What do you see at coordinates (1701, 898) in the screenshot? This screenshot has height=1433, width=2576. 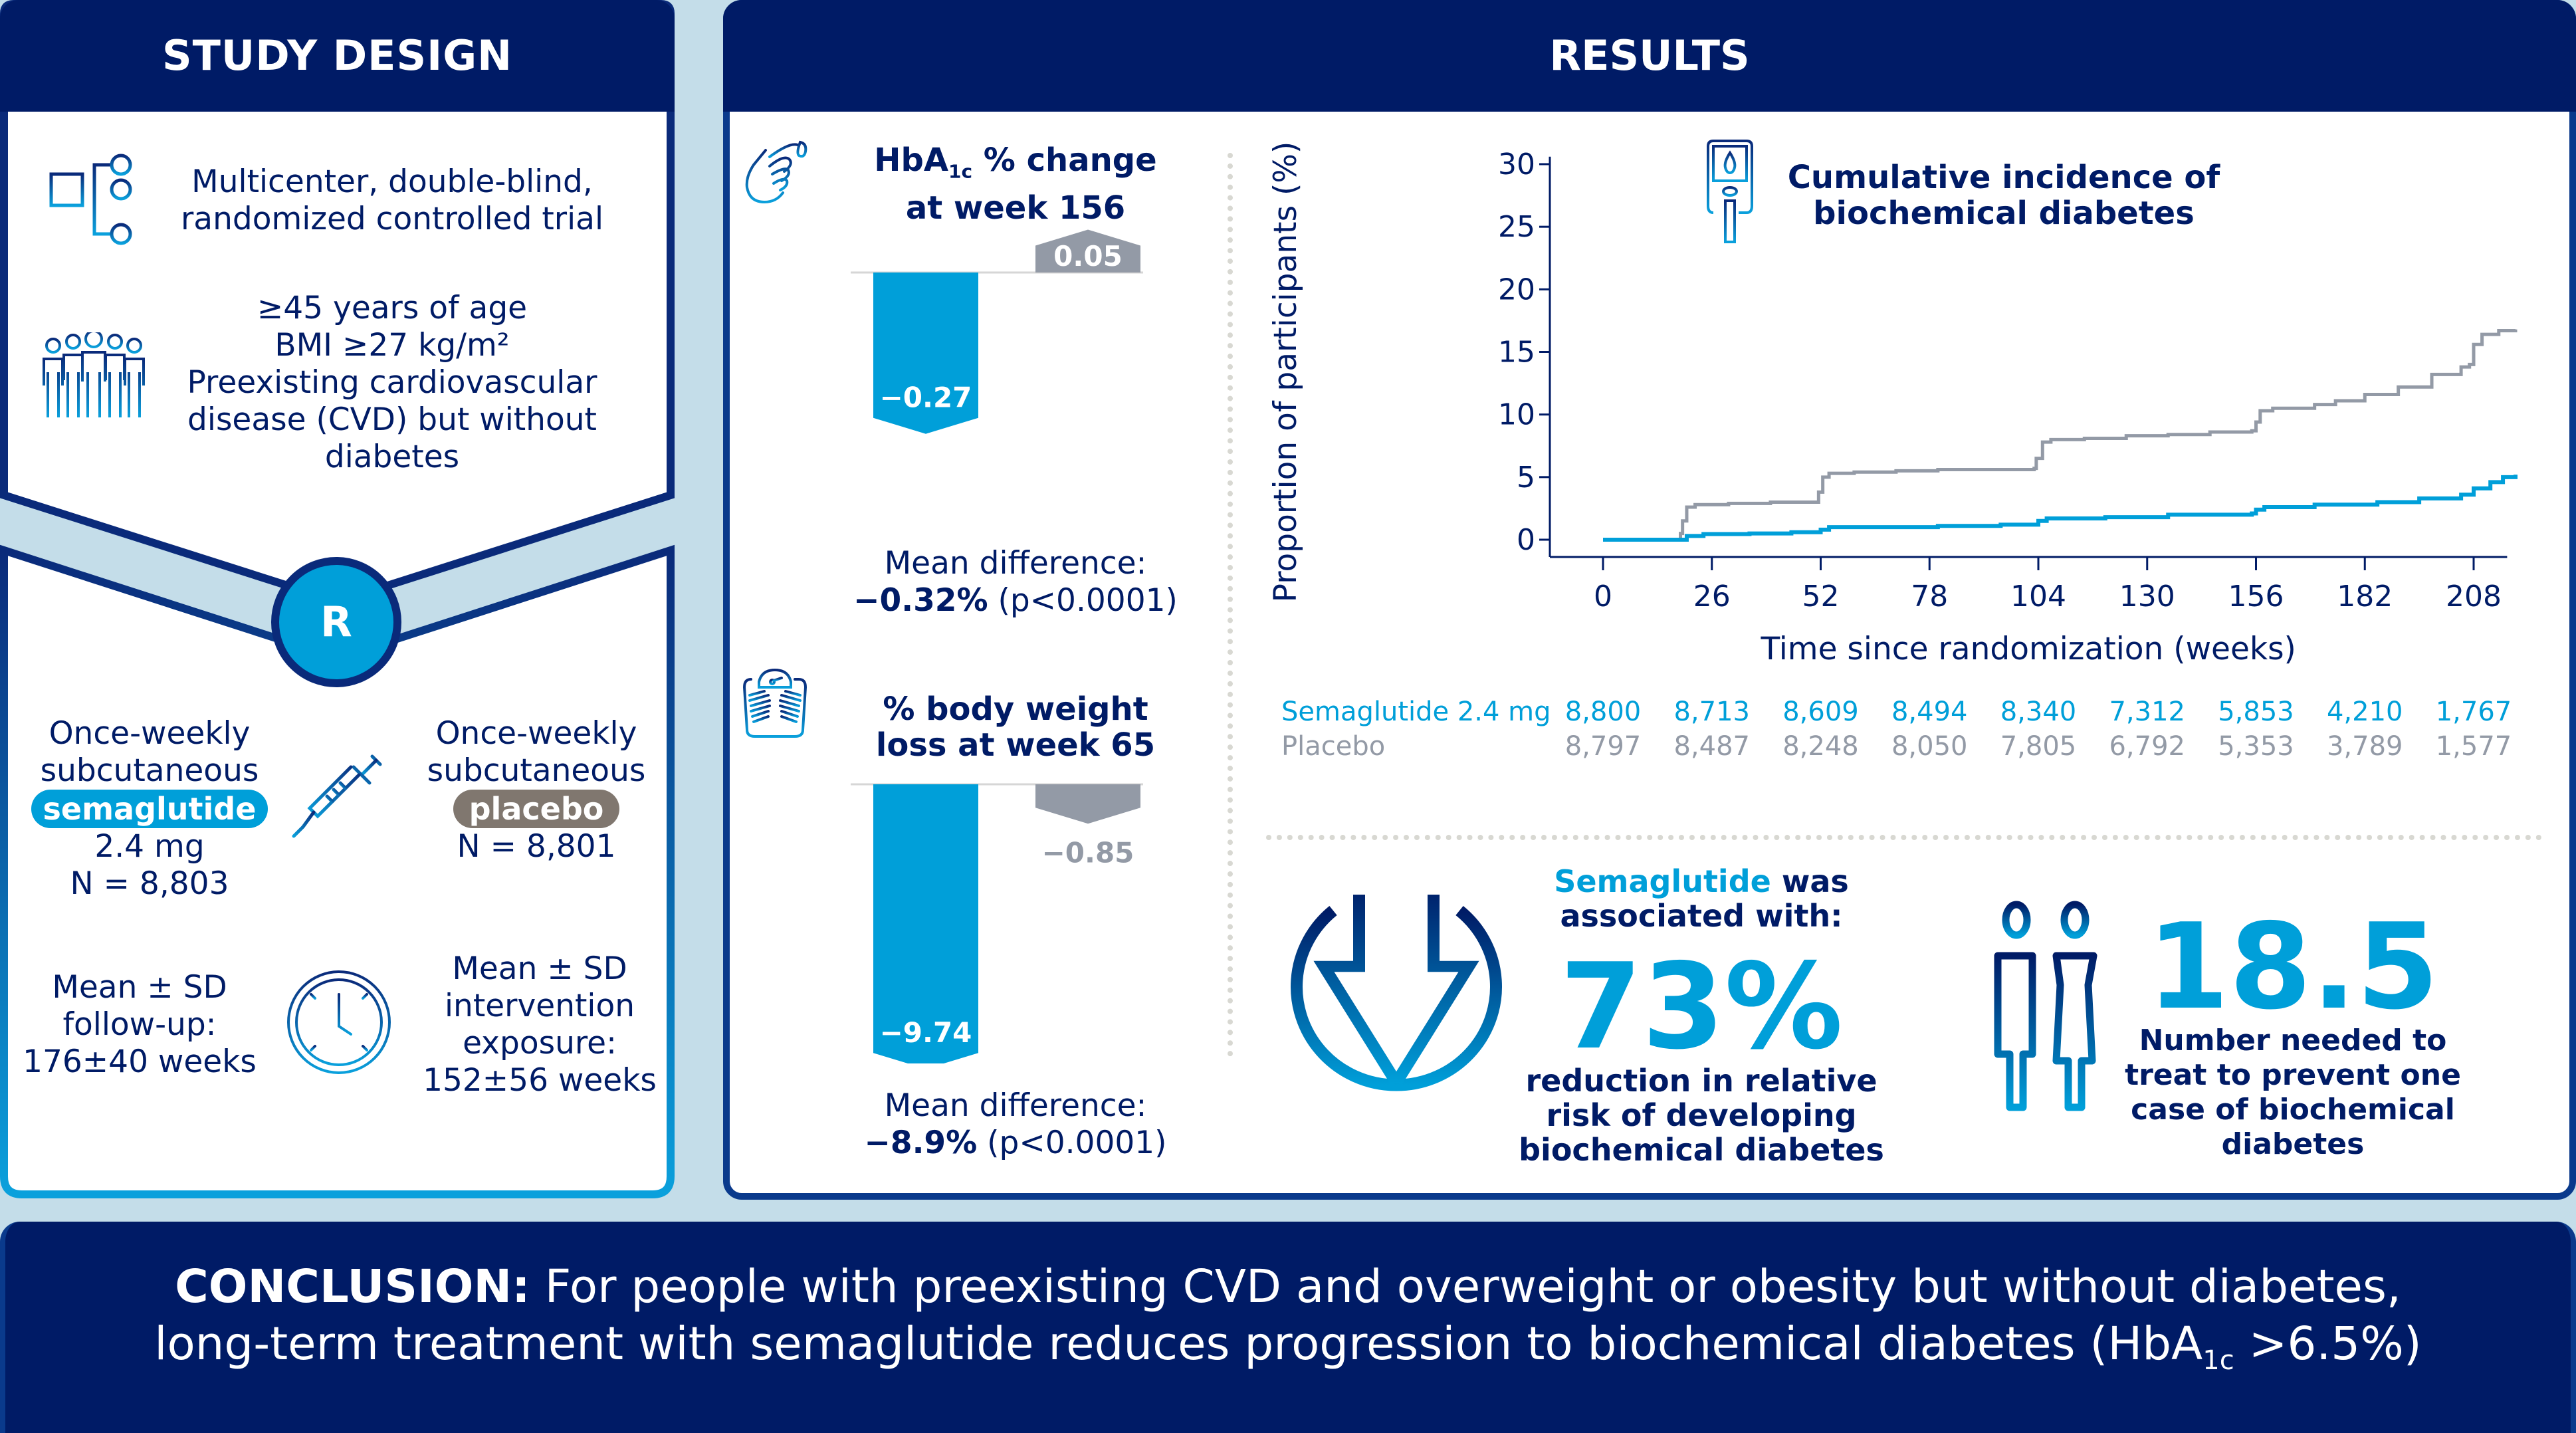 I see `rrr-intro: Semaglutide was associated with:` at bounding box center [1701, 898].